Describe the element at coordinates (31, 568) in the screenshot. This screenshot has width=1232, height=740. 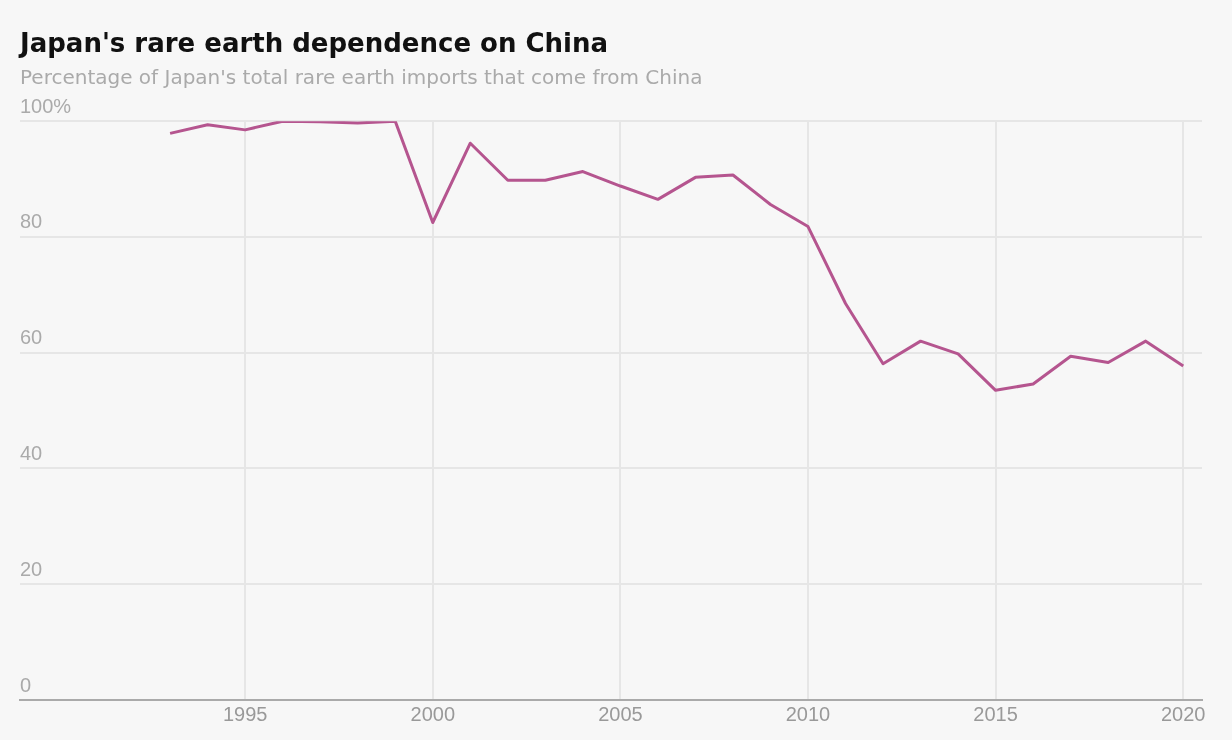
I see `y-tick-label: 20` at that location.